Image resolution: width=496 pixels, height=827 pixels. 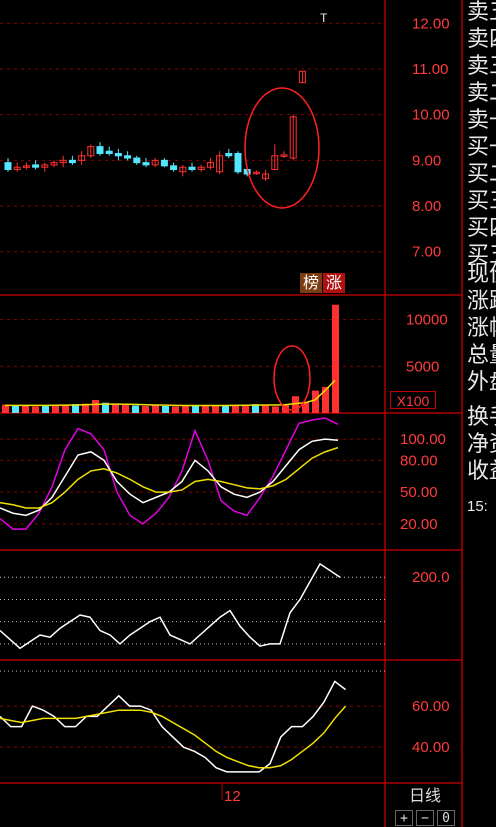 I want to click on side-panel-row: 买三, so click(x=481, y=201).